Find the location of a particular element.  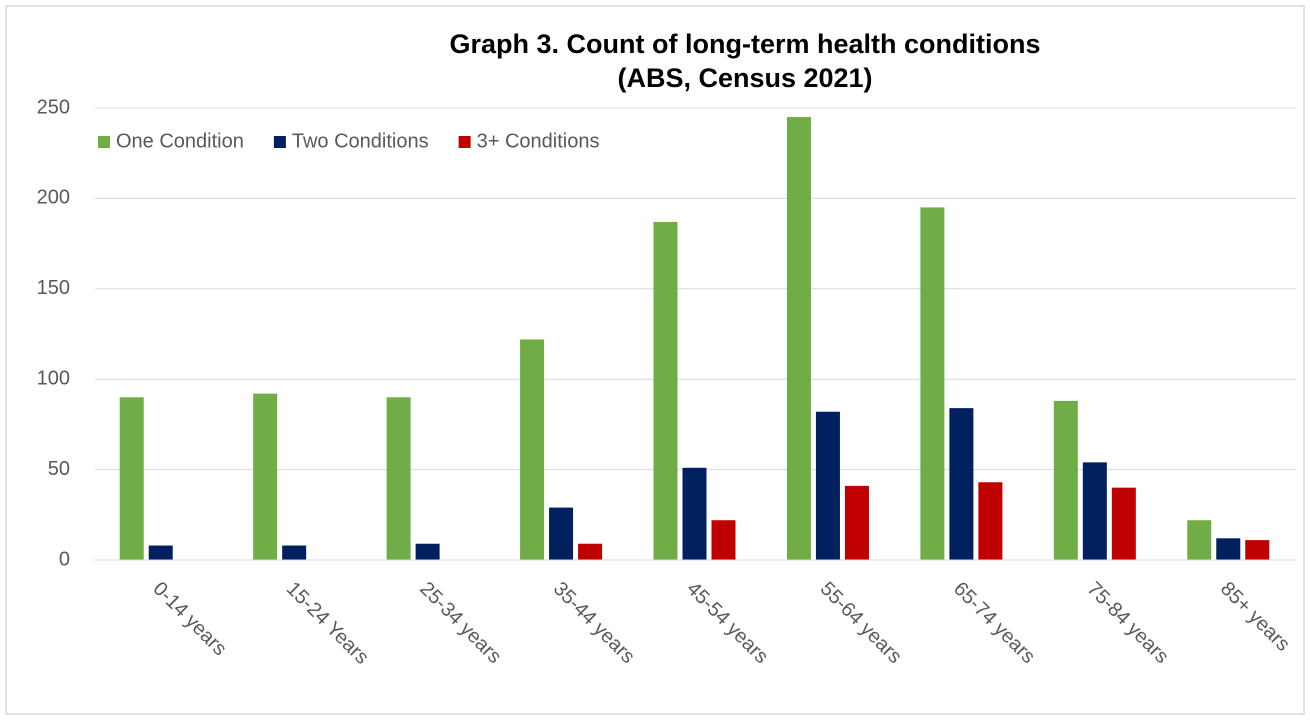

legend-label: Two Conditions is located at coordinates (360, 141).